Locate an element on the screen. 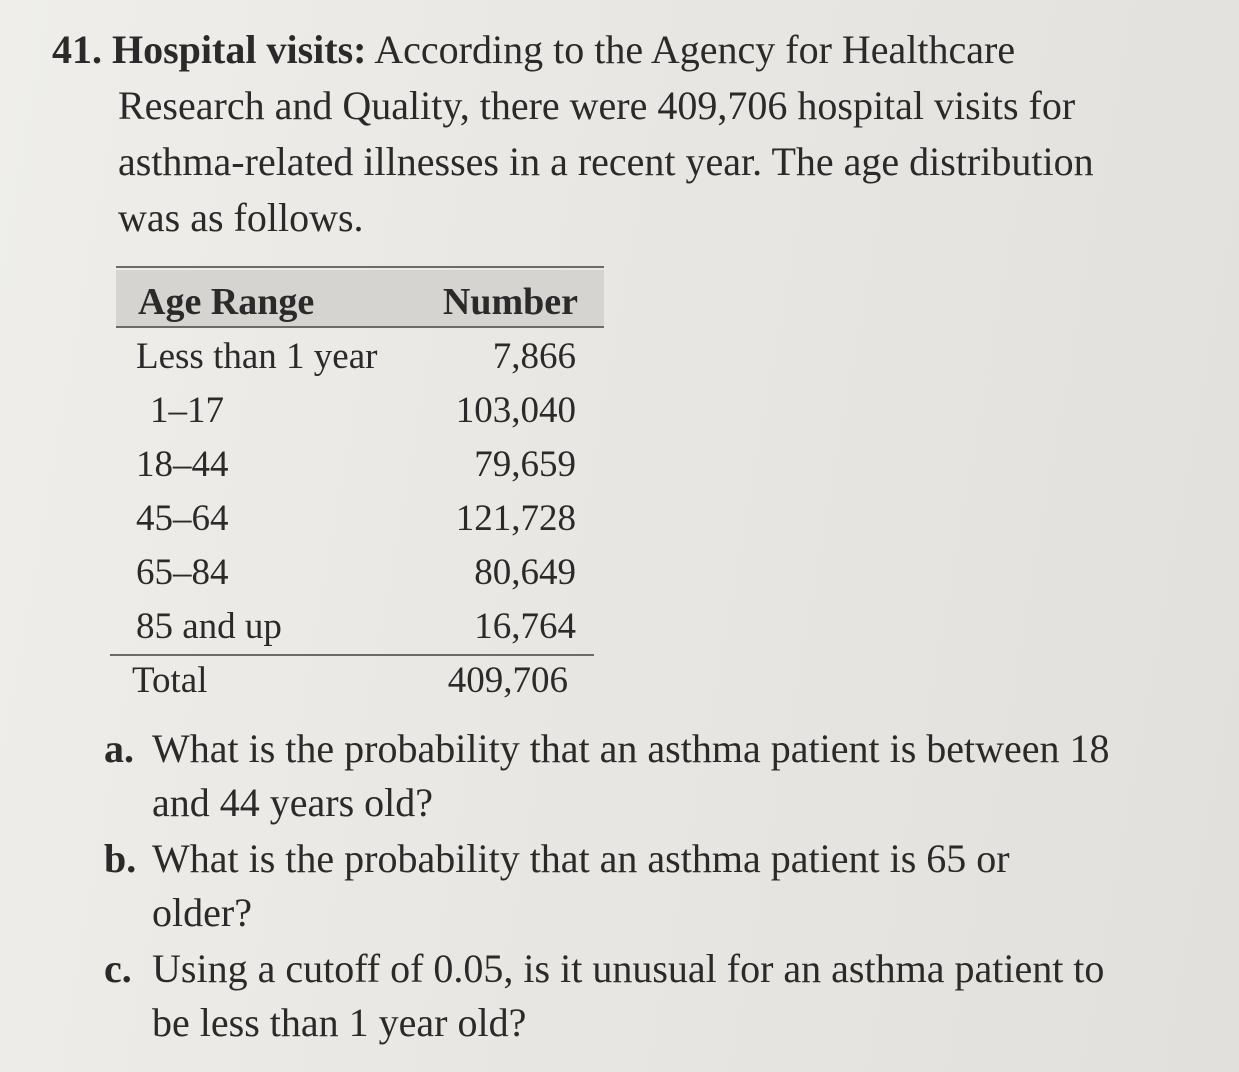  table-top-rule is located at coordinates (360, 267).